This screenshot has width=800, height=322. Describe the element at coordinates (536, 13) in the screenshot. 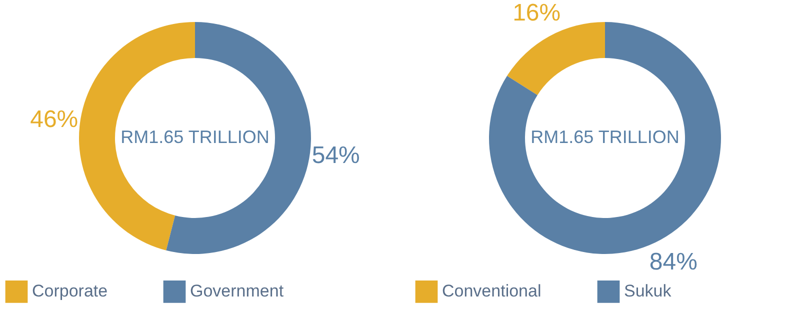

I see `data-label: 16%` at that location.